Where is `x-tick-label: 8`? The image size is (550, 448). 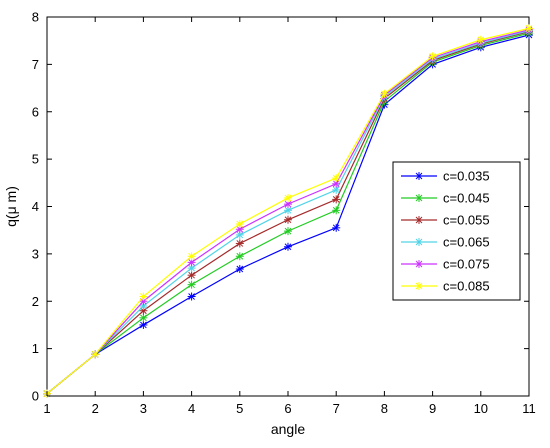
x-tick-label: 8 is located at coordinates (384, 408).